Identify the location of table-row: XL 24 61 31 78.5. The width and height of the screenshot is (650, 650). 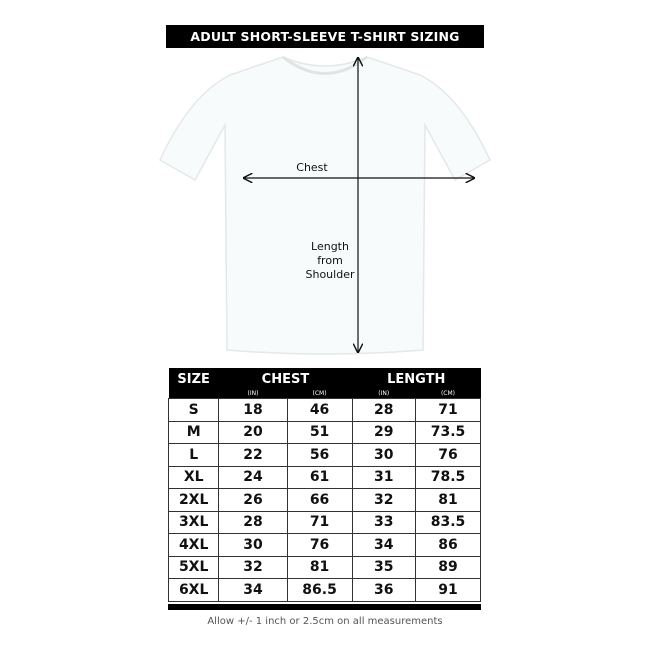
(324, 477).